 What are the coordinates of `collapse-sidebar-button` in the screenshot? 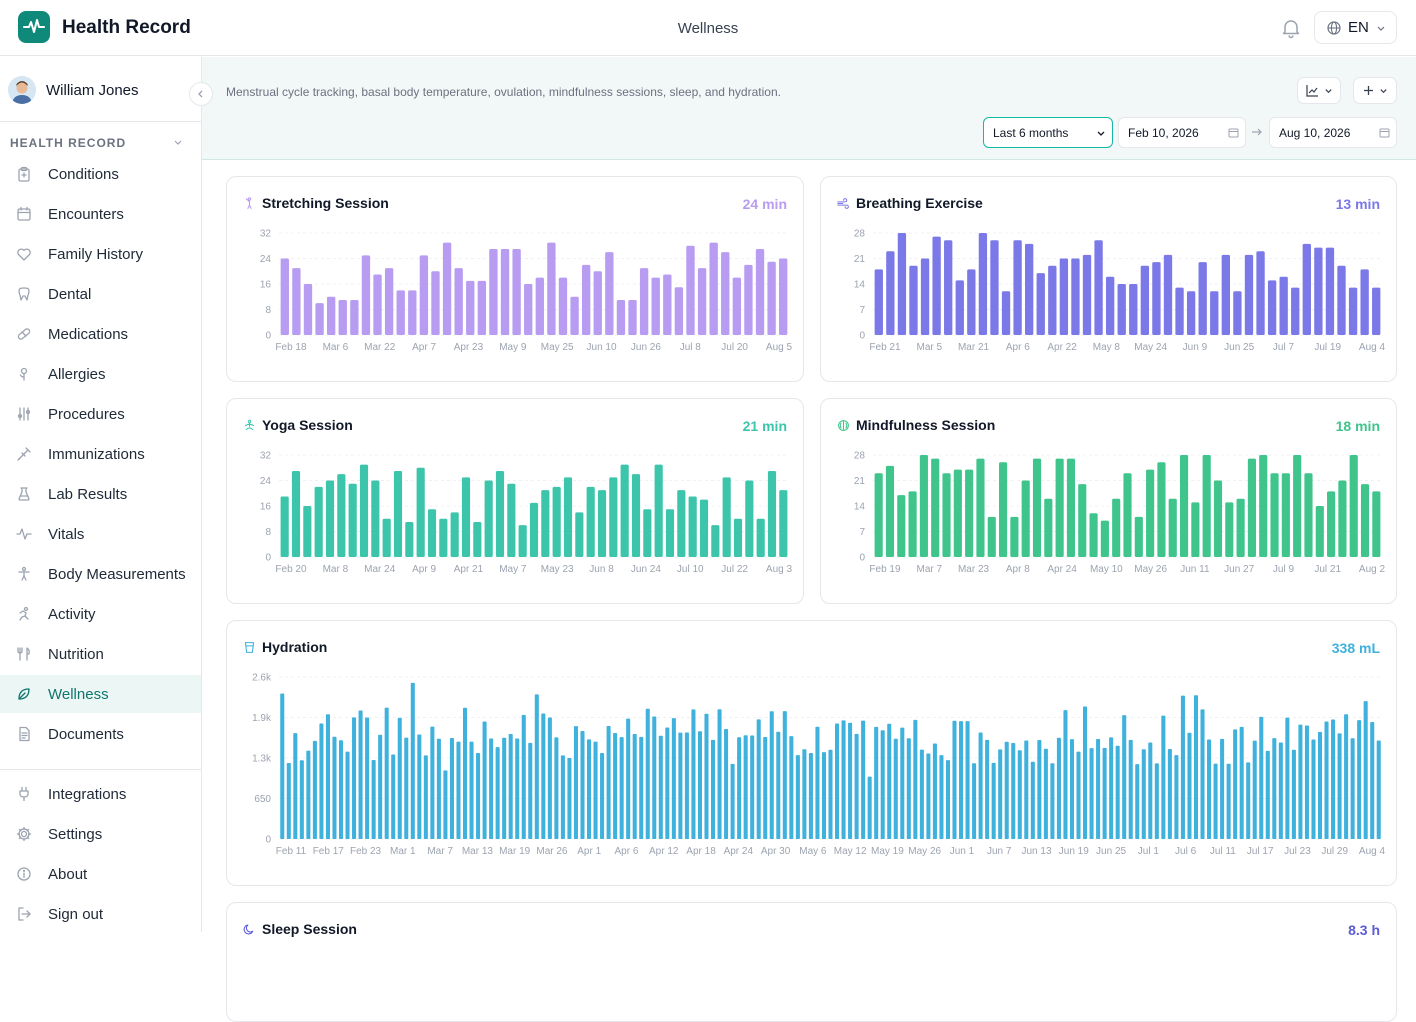 It's located at (201, 94).